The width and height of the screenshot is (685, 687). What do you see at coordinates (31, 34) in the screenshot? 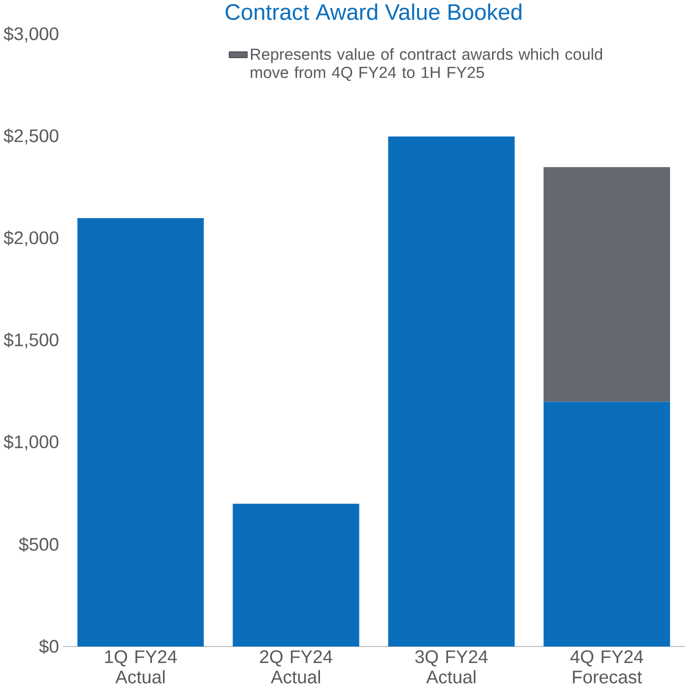
I see `y-tick-label: $3,000` at bounding box center [31, 34].